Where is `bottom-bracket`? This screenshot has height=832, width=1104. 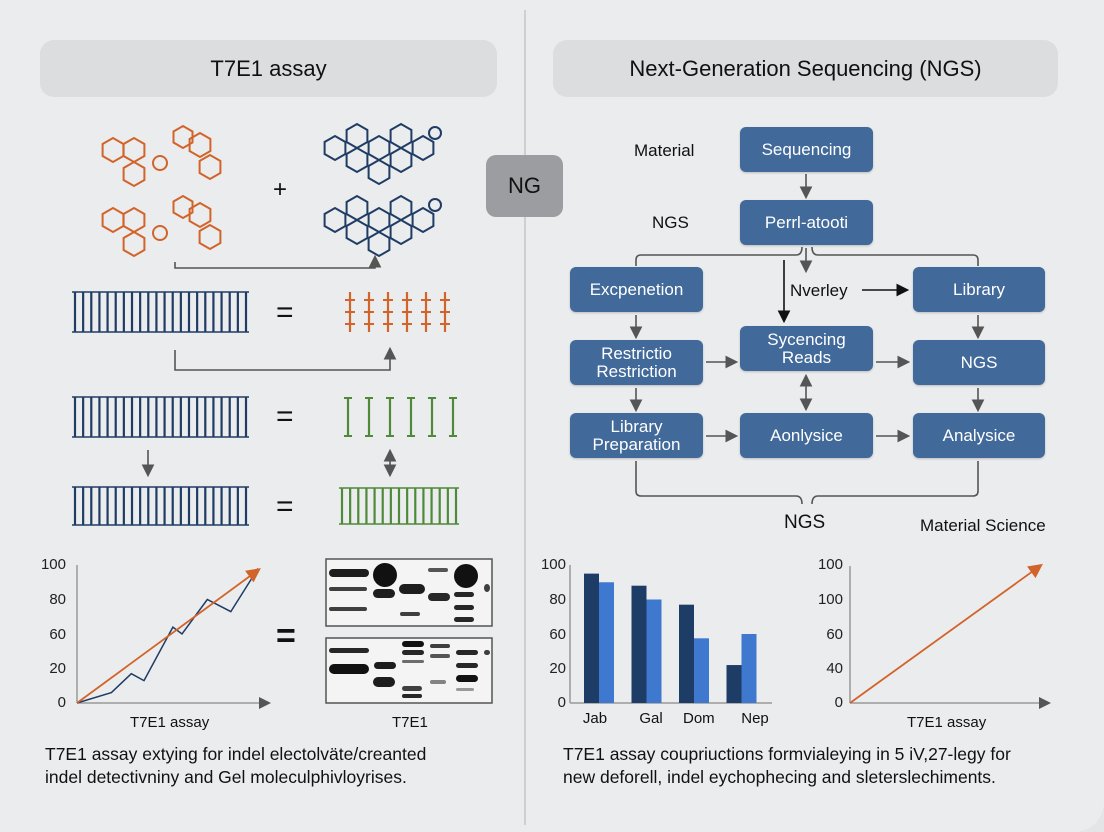 bottom-bracket is located at coordinates (807, 483).